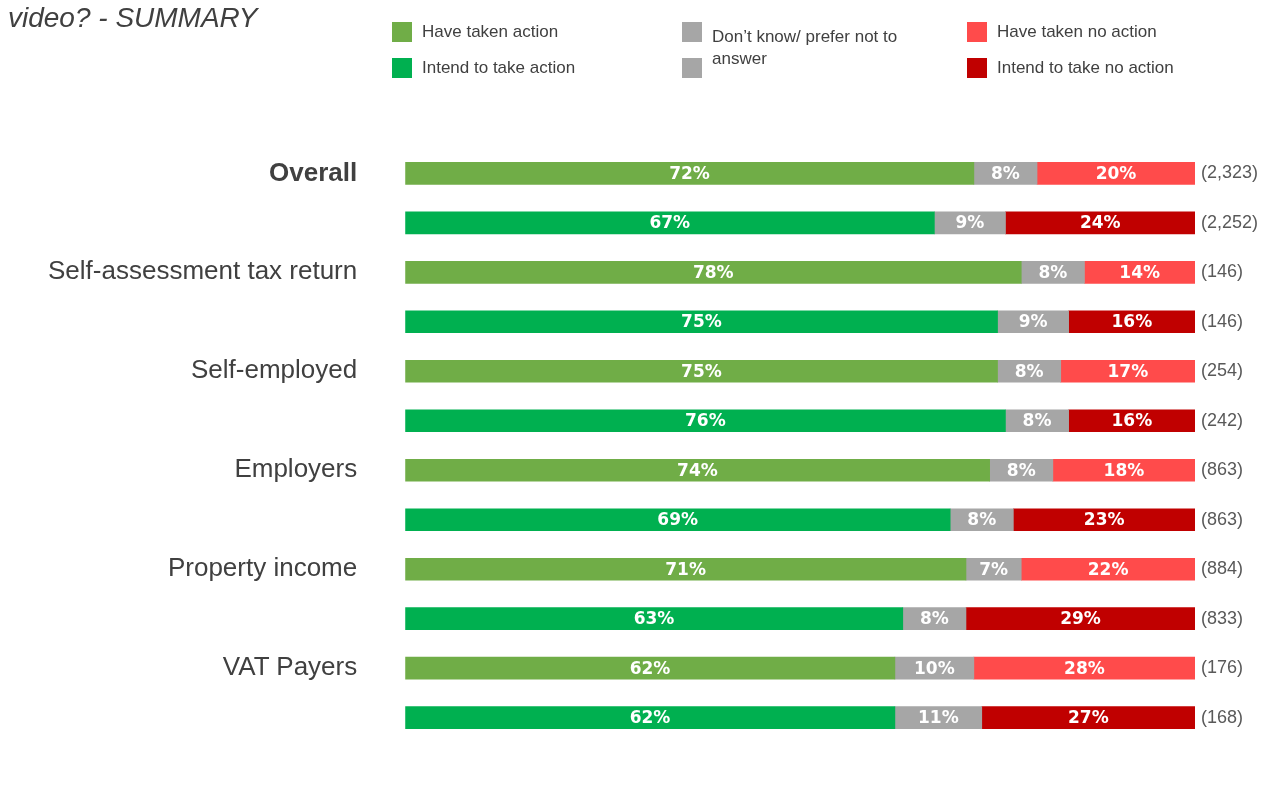  I want to click on data-label: 17%, so click(1128, 370).